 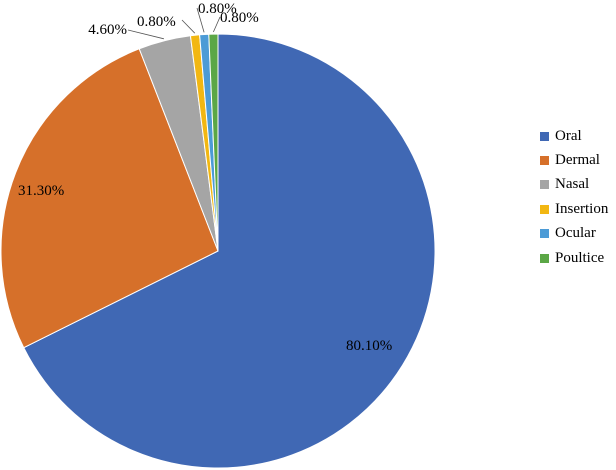 I want to click on leader-line-nasal, so click(x=145, y=34).